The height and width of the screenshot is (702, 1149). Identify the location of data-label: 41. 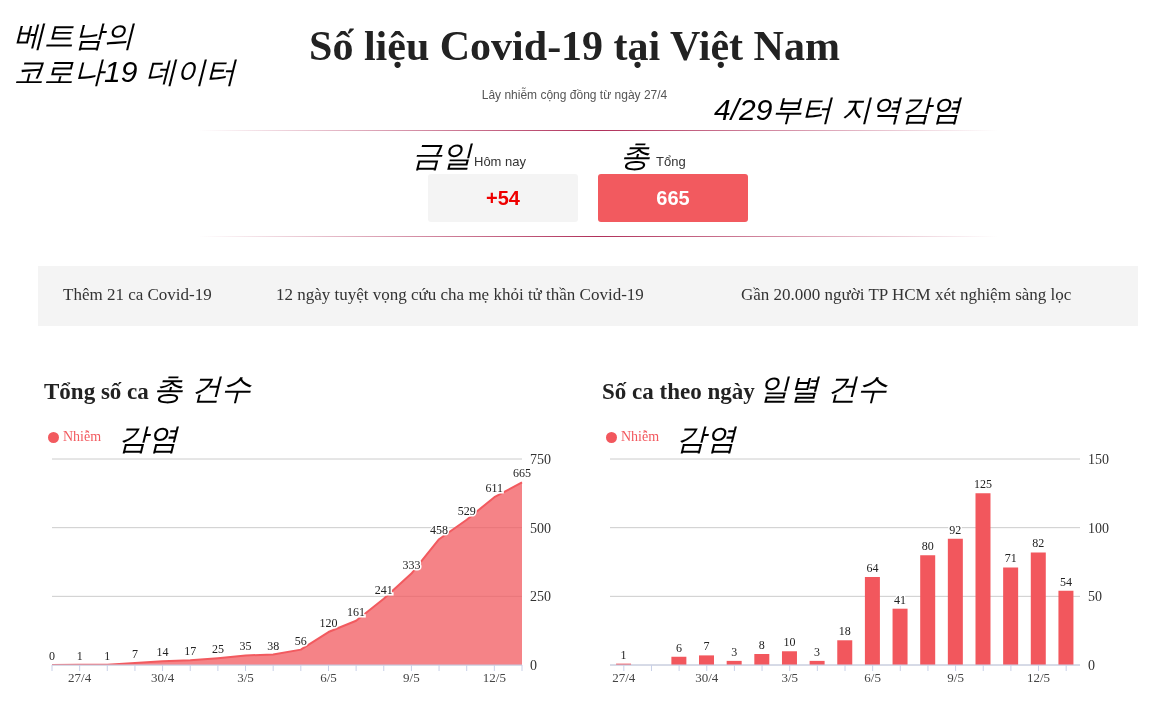
(900, 599).